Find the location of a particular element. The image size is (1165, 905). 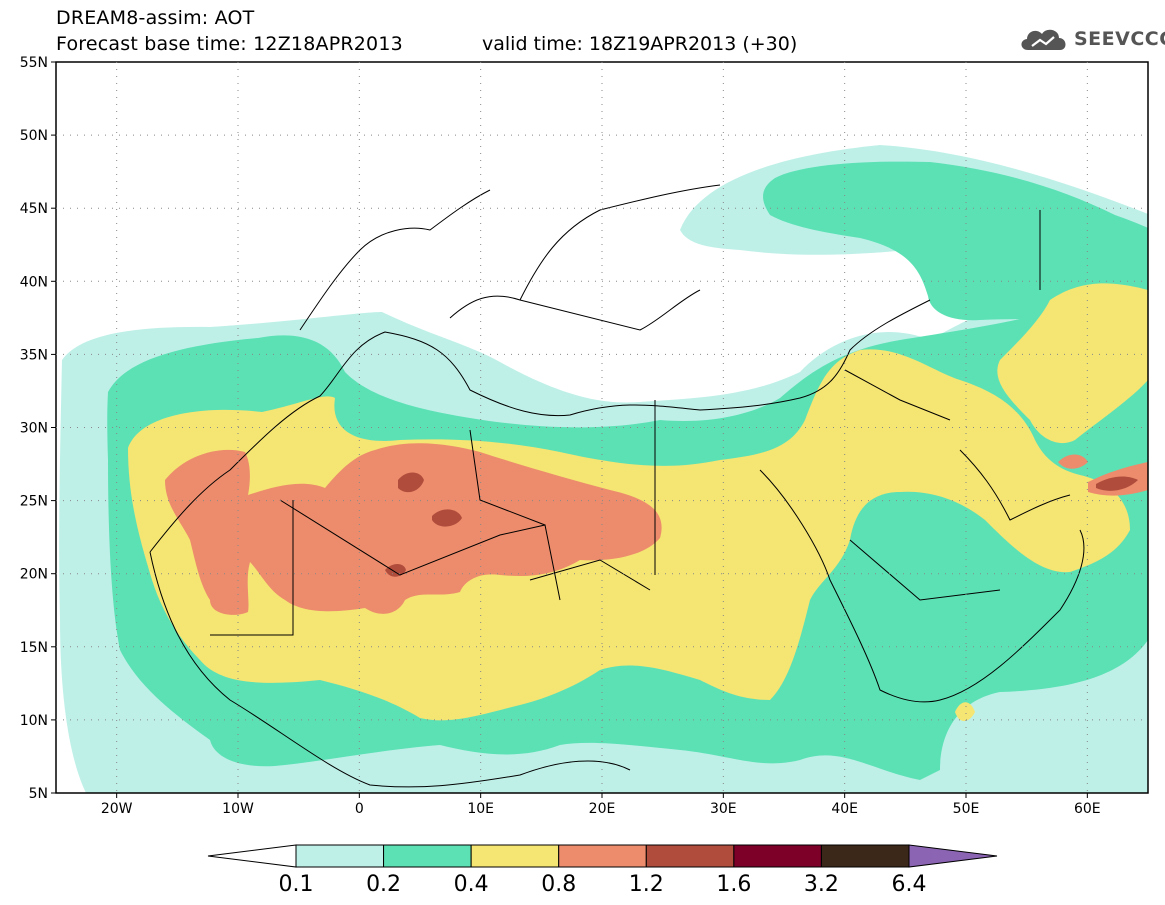

colorbar-label: 0.2 is located at coordinates (383, 884).